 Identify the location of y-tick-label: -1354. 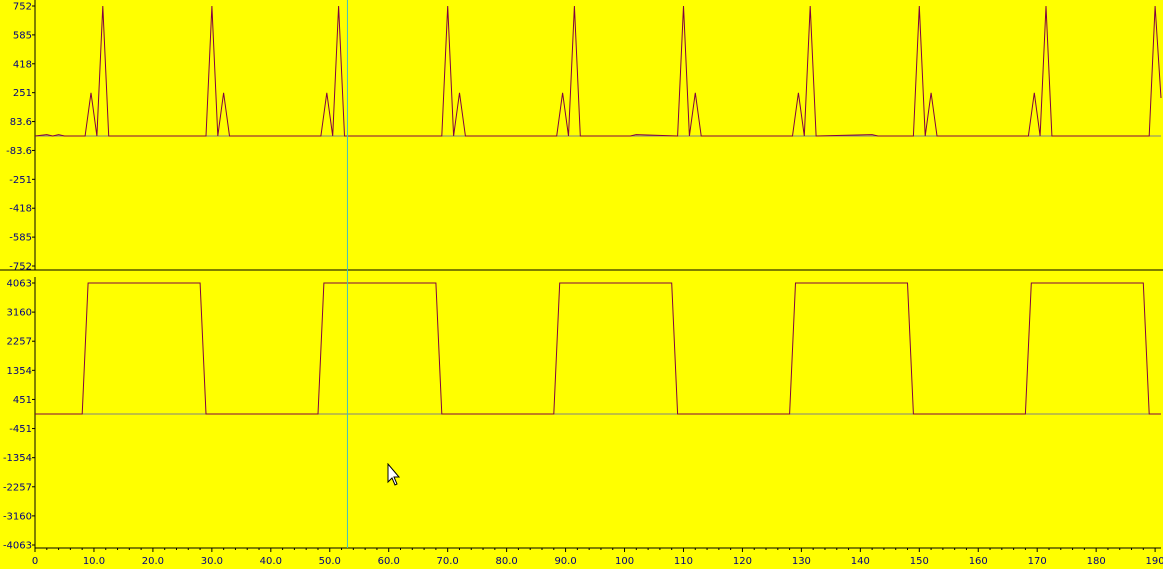
(17, 458).